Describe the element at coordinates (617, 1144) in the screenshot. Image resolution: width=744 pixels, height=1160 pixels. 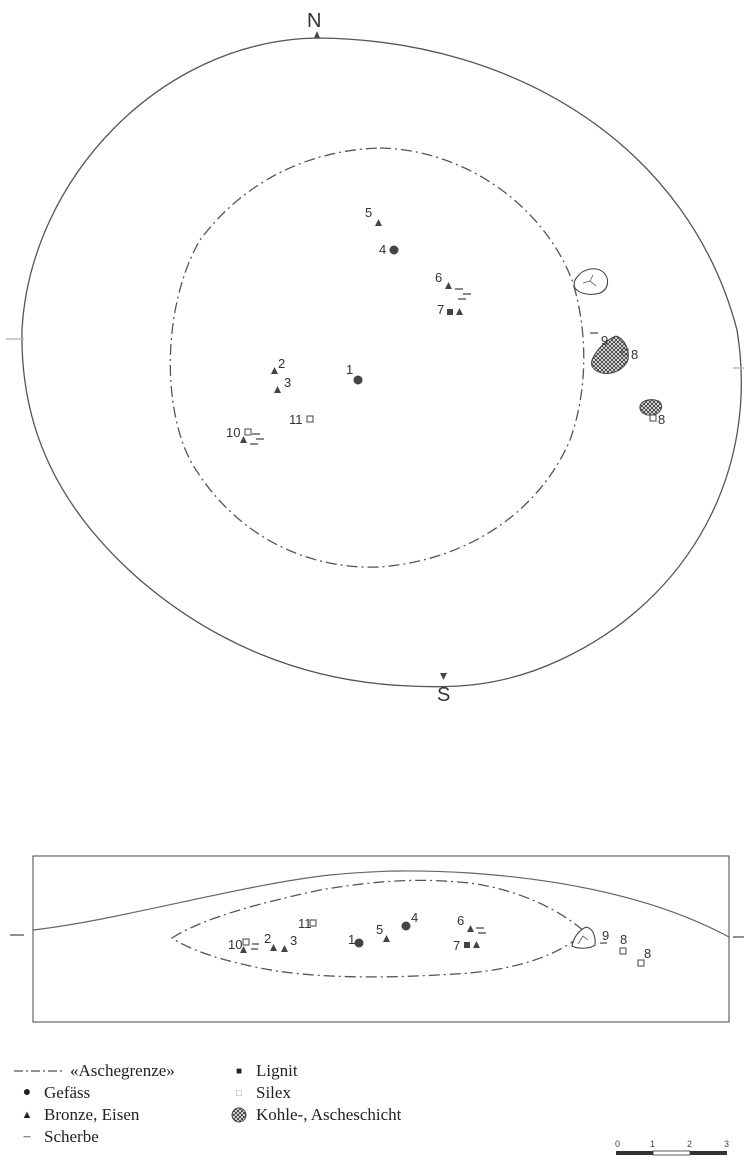
I see `scale-tick-label: 0` at that location.